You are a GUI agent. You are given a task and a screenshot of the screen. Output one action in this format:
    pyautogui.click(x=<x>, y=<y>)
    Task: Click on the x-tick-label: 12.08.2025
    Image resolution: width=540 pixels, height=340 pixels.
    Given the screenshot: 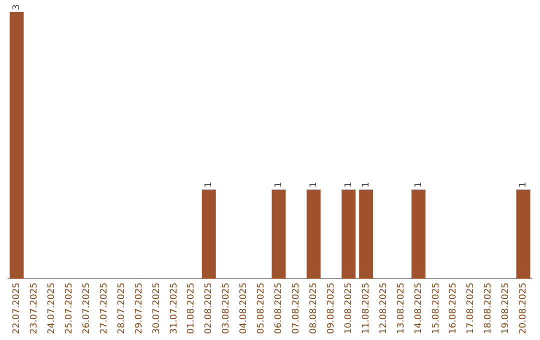 What is the action you would take?
    pyautogui.click(x=383, y=308)
    